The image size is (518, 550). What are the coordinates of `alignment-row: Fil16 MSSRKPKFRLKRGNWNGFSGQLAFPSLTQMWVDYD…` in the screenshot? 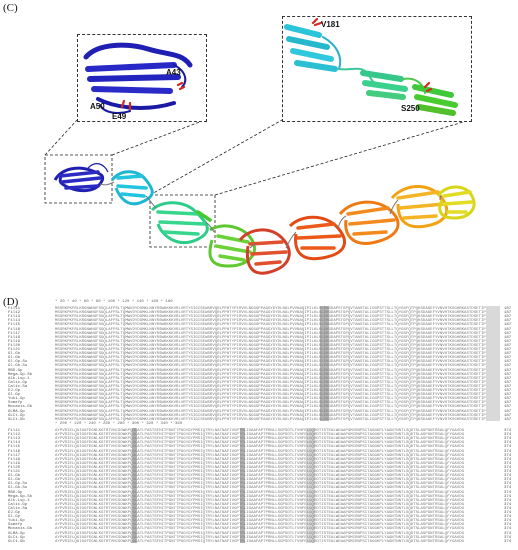 It's located at (259, 330).